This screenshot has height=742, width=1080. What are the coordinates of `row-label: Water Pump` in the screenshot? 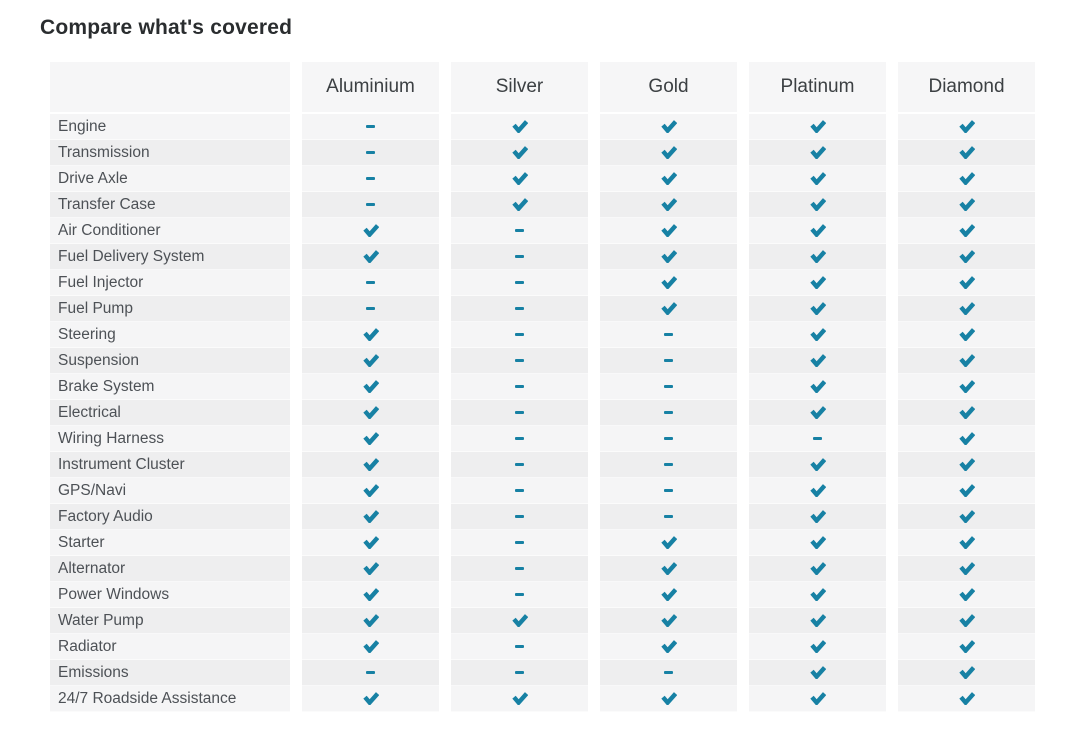 It's located at (170, 621).